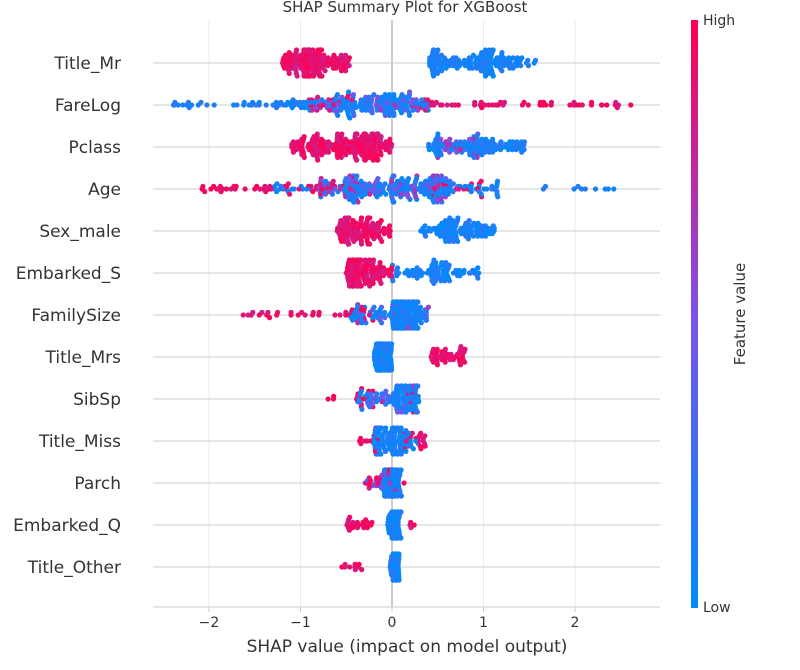  What do you see at coordinates (76, 316) in the screenshot?
I see `feature-label: FamilySize` at bounding box center [76, 316].